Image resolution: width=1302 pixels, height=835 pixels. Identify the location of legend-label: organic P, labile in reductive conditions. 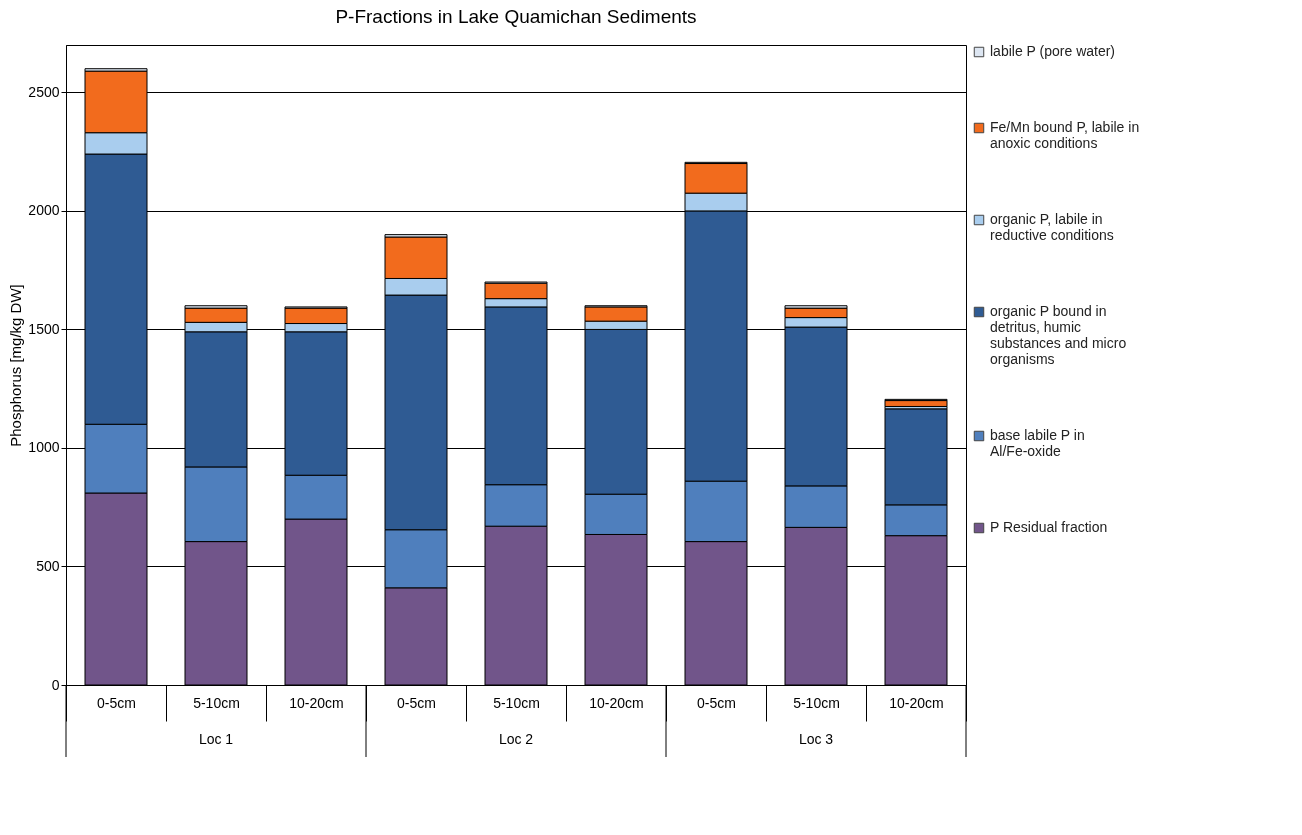
(1052, 227).